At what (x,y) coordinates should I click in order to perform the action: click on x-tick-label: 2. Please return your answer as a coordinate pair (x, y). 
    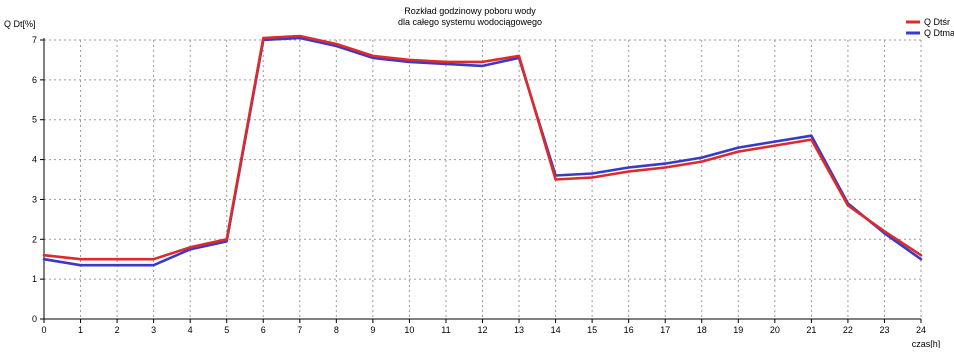
    Looking at the image, I should click on (117, 330).